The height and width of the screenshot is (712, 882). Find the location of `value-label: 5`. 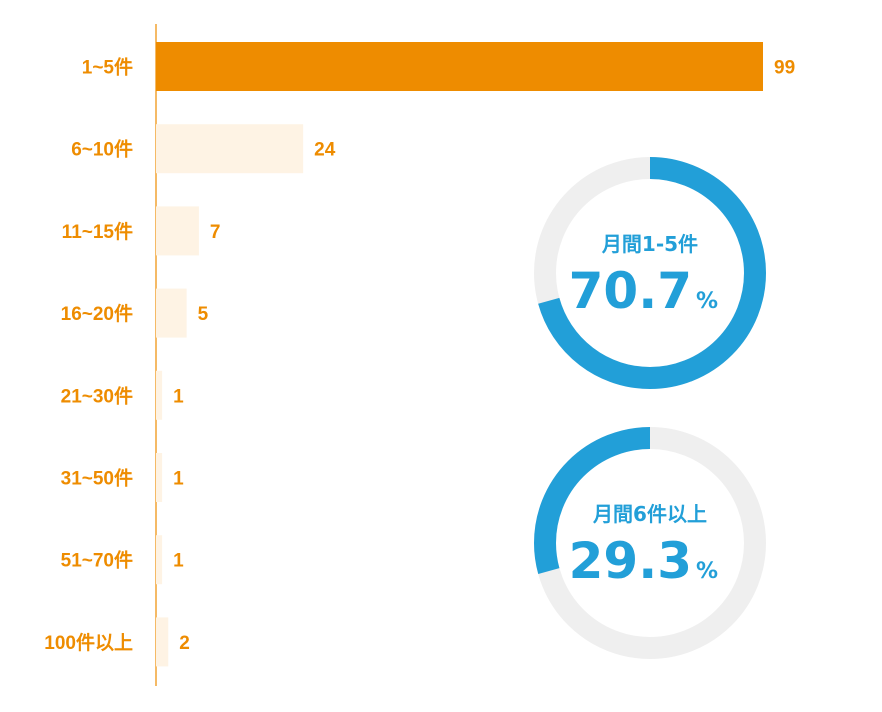

value-label: 5 is located at coordinates (203, 314).